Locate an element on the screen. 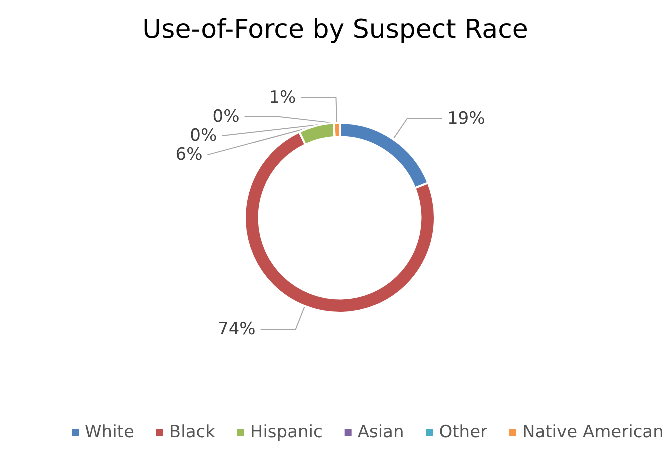  legend-label: Asian is located at coordinates (381, 432).